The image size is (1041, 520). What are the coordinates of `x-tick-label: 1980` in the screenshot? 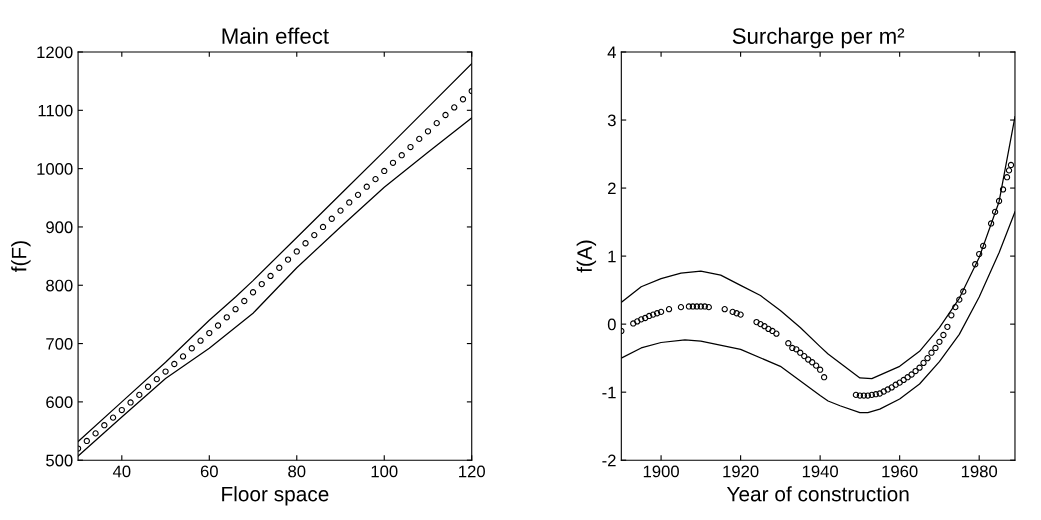 It's located at (979, 471).